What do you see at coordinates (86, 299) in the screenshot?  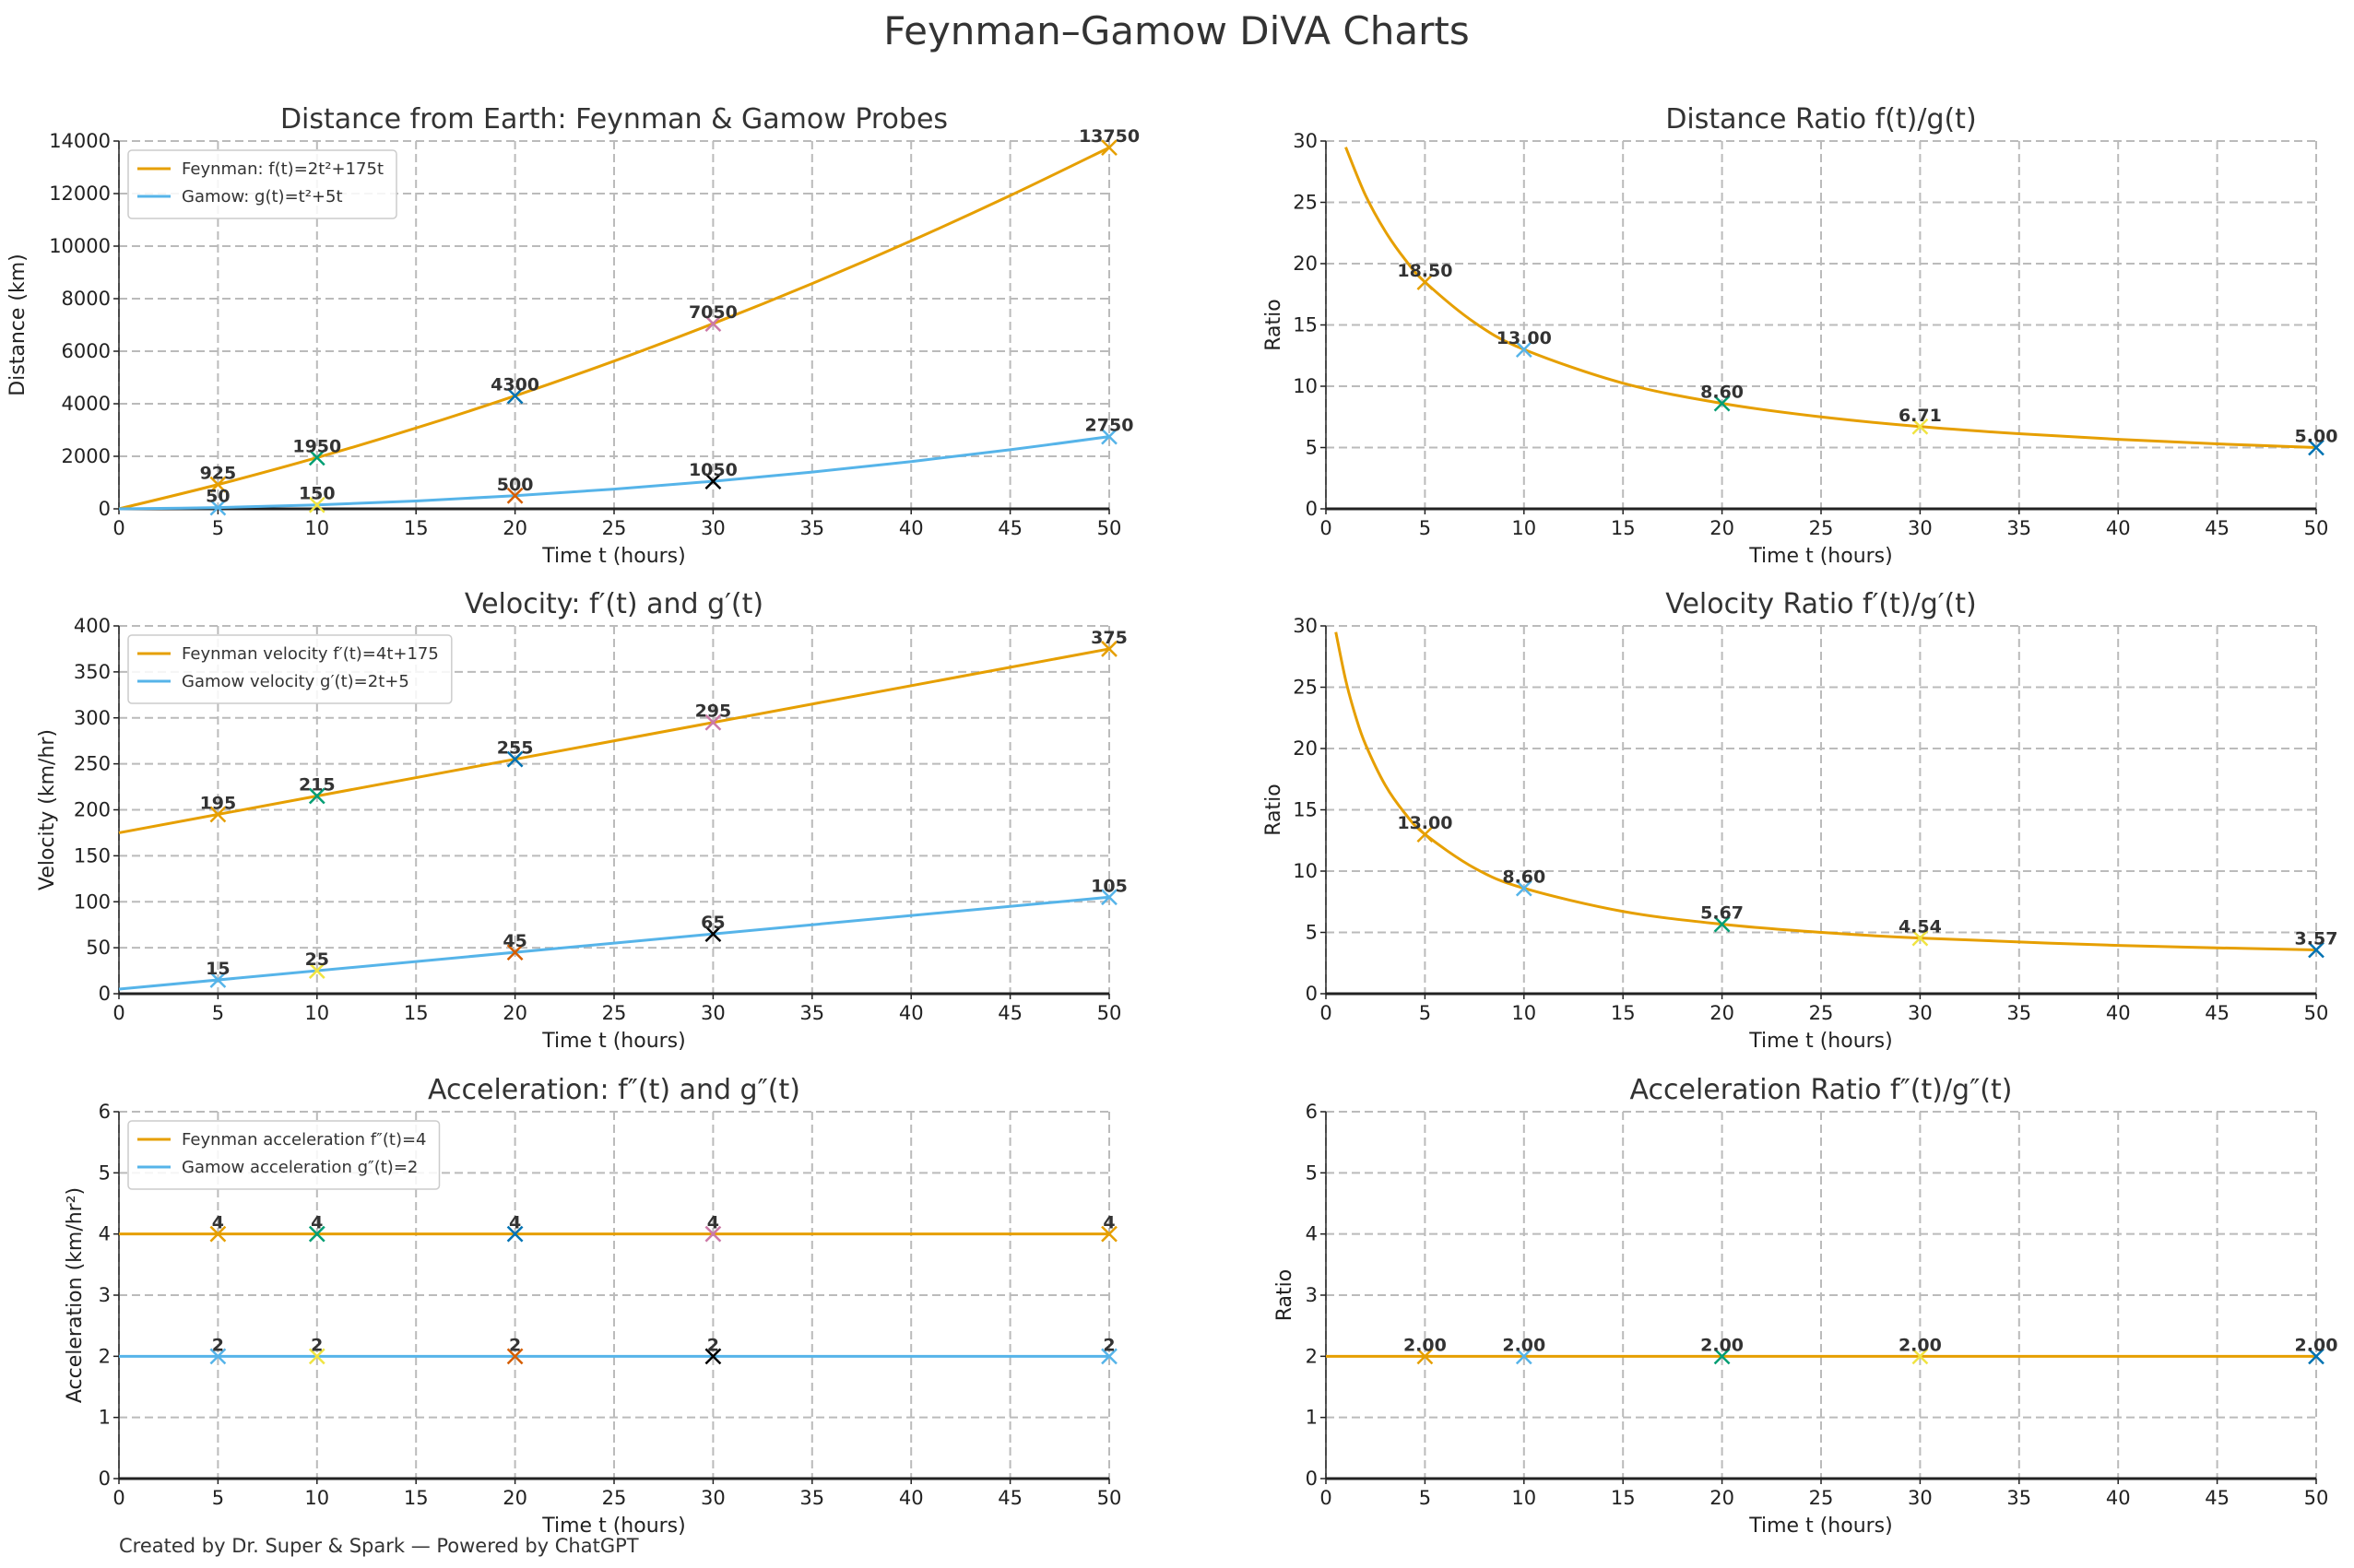 I see `y-tick-label: 8000` at bounding box center [86, 299].